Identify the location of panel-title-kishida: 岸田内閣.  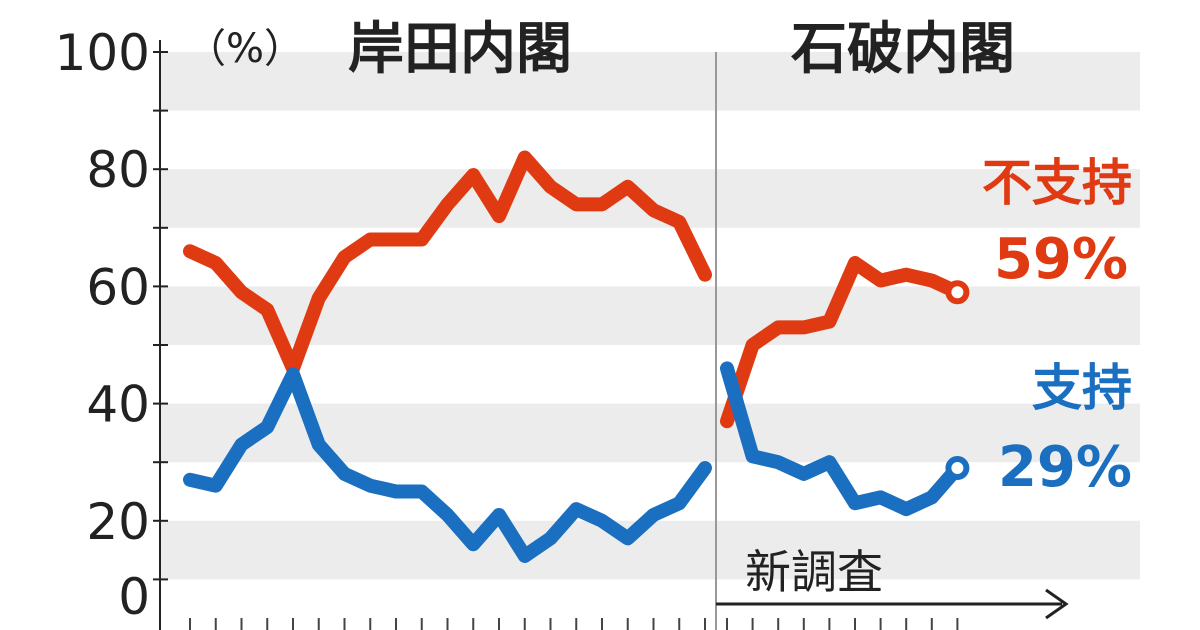
(460, 49).